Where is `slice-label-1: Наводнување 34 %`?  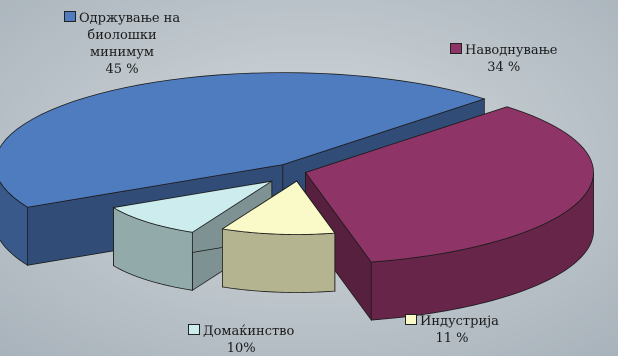
slice-label-1: Наводнување 34 % is located at coordinates (504, 59).